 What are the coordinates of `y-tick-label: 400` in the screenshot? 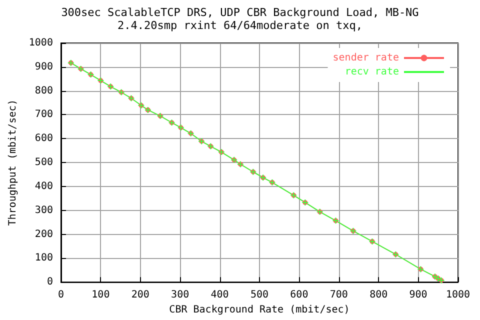 It's located at (43, 186).